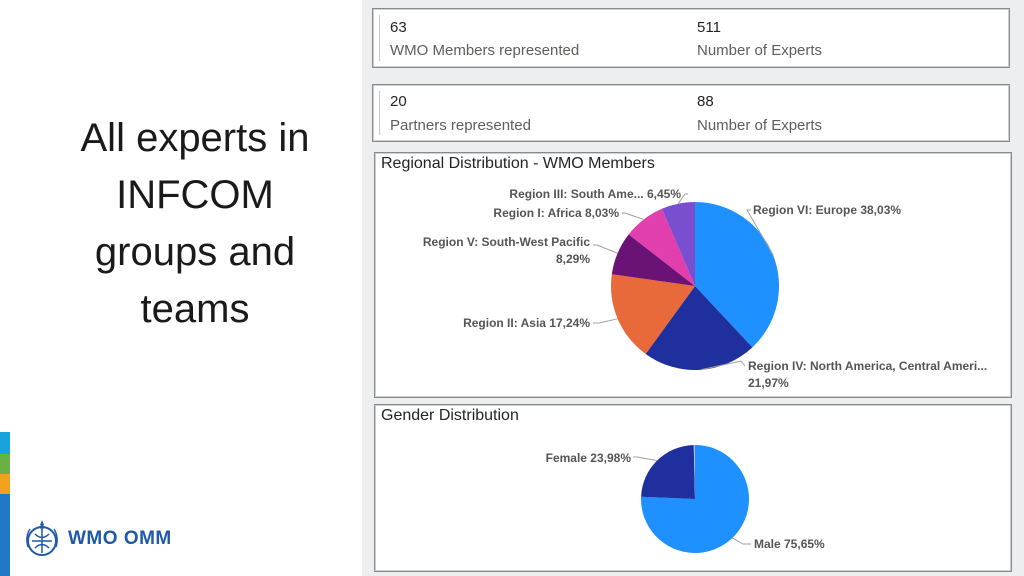 Image resolution: width=1024 pixels, height=576 pixels. Describe the element at coordinates (526, 323) in the screenshot. I see `regional-slice-label: Region II: Asia 17,24%` at that location.